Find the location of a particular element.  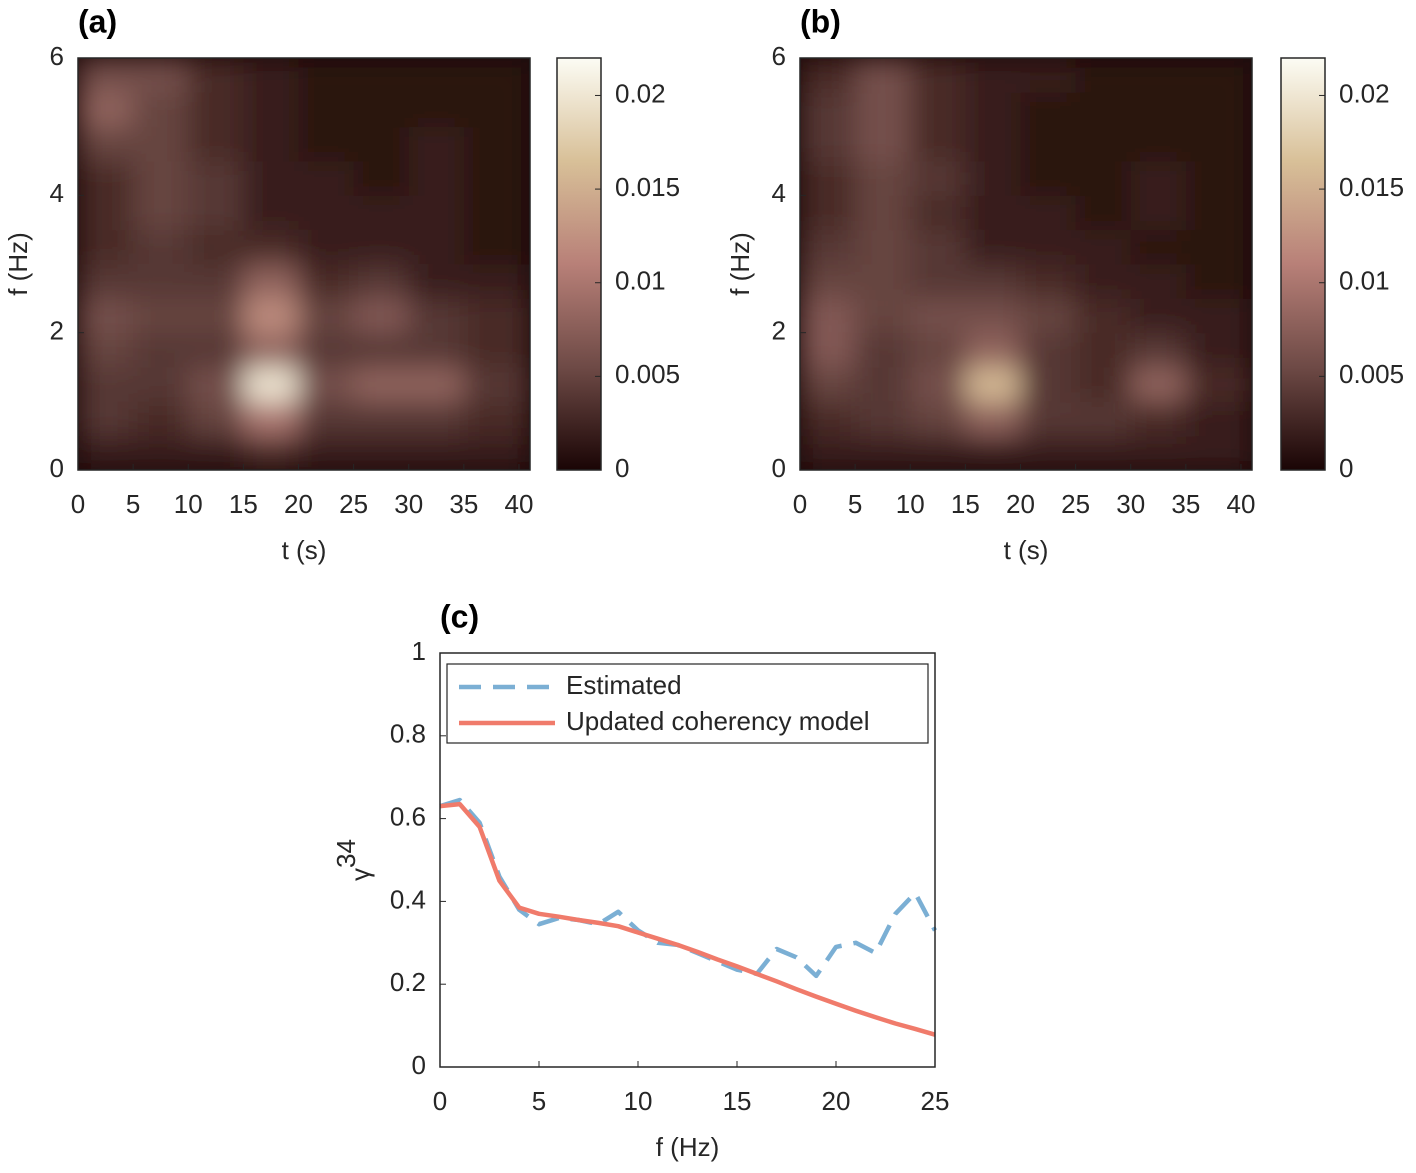

y-axis-label-base: γ is located at coordinates (360, 874).